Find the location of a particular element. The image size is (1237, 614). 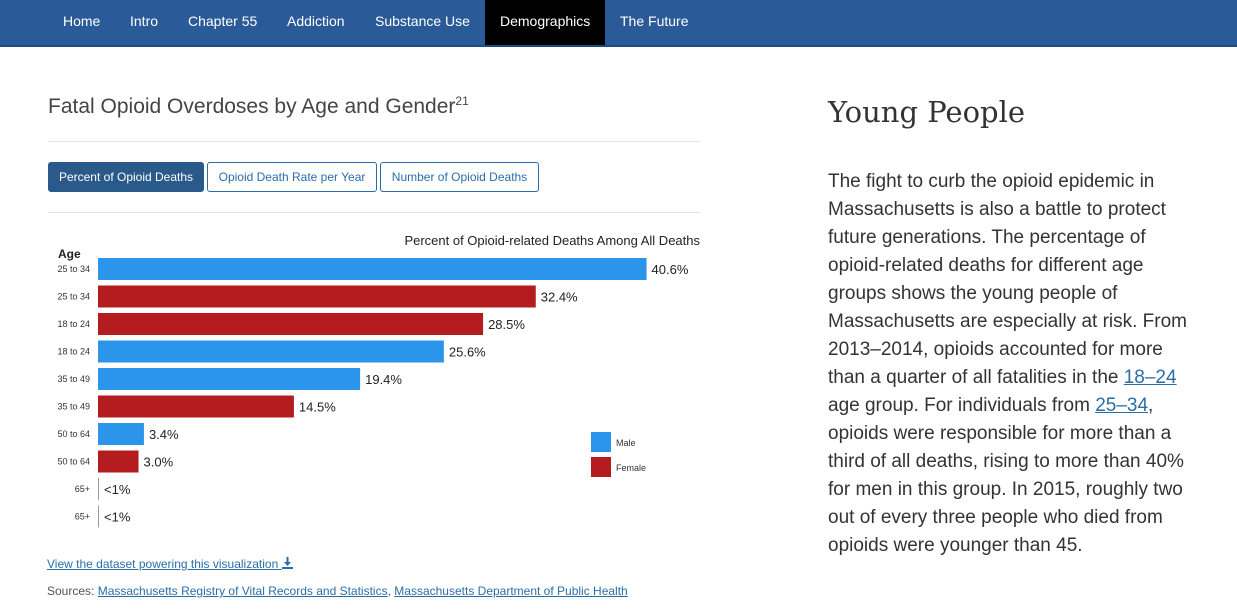

nav-chapter-55: Chapter 55 is located at coordinates (223, 21).